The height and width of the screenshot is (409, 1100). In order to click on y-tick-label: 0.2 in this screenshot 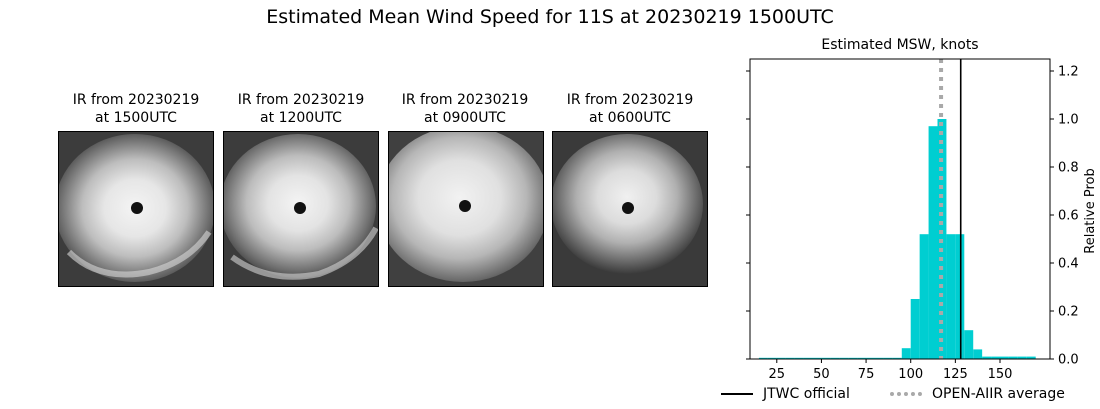, I will do `click(1068, 312)`.